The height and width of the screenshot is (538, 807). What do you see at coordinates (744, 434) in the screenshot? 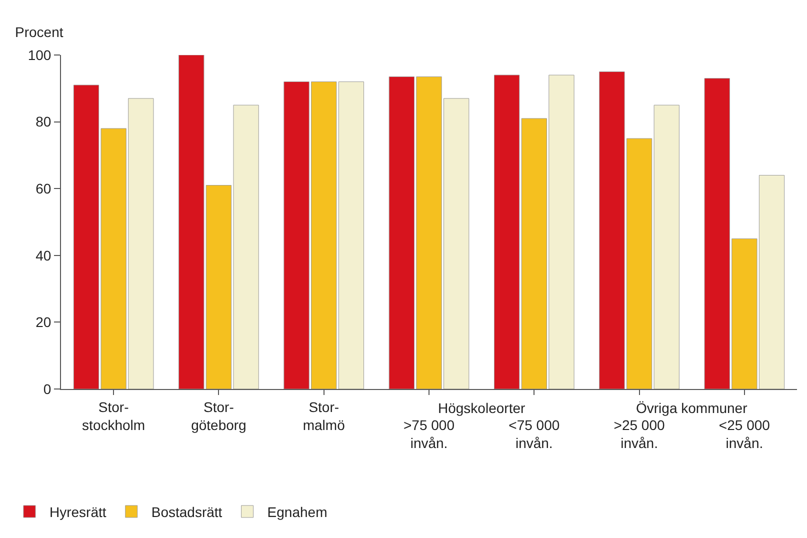
I see `x-tick-label: <25 000 invån.` at bounding box center [744, 434].